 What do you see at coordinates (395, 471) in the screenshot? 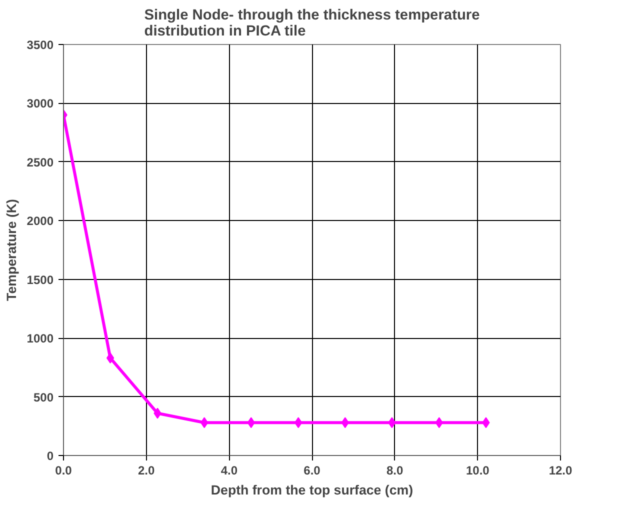
I see `x-tick-label: 8.0` at bounding box center [395, 471].